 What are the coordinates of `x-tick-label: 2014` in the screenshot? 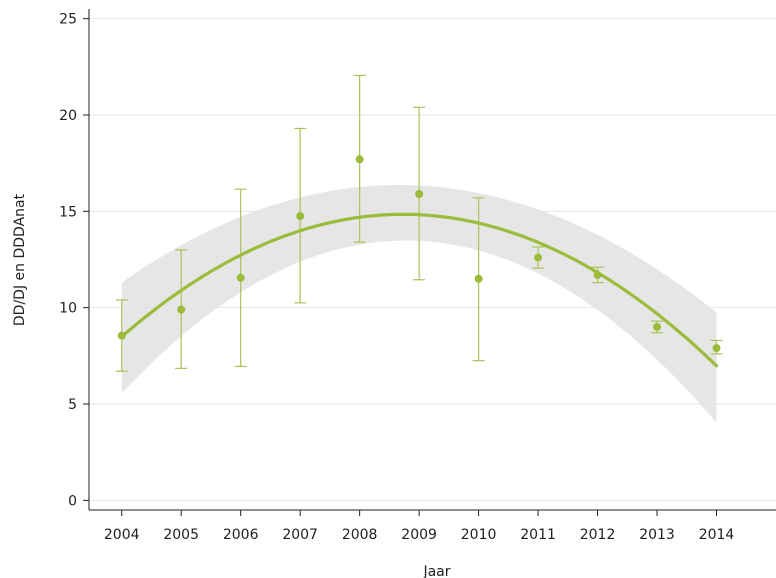 It's located at (717, 535).